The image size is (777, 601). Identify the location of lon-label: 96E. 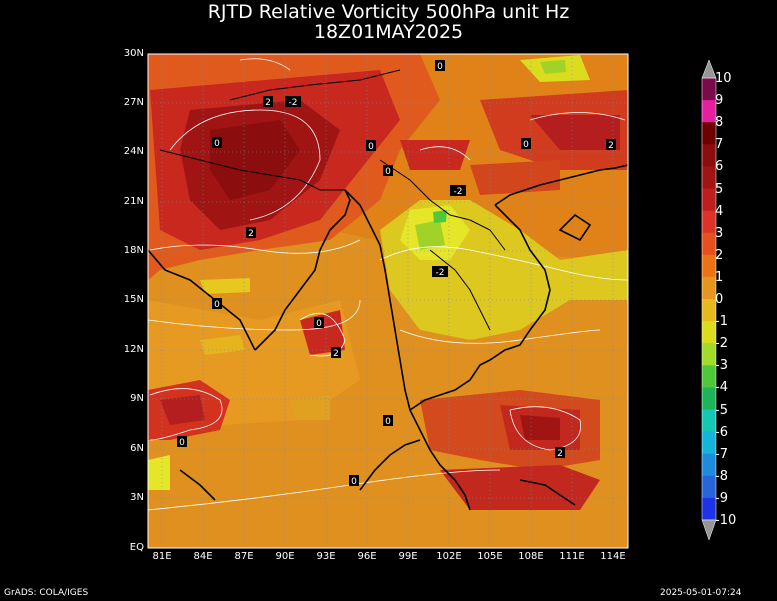
(367, 556).